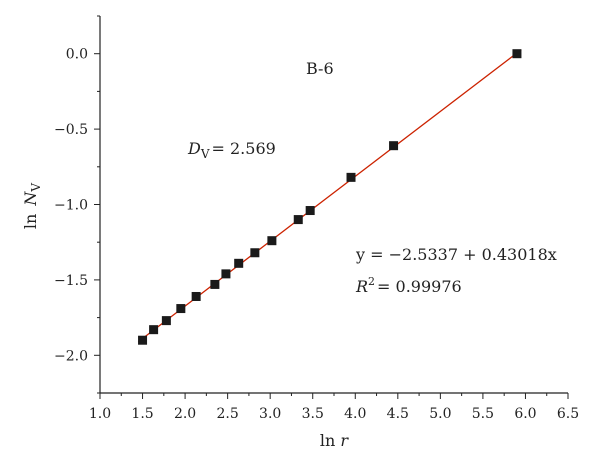  Describe the element at coordinates (419, 286) in the screenshot. I see `r2-value: = 0.99976` at that location.